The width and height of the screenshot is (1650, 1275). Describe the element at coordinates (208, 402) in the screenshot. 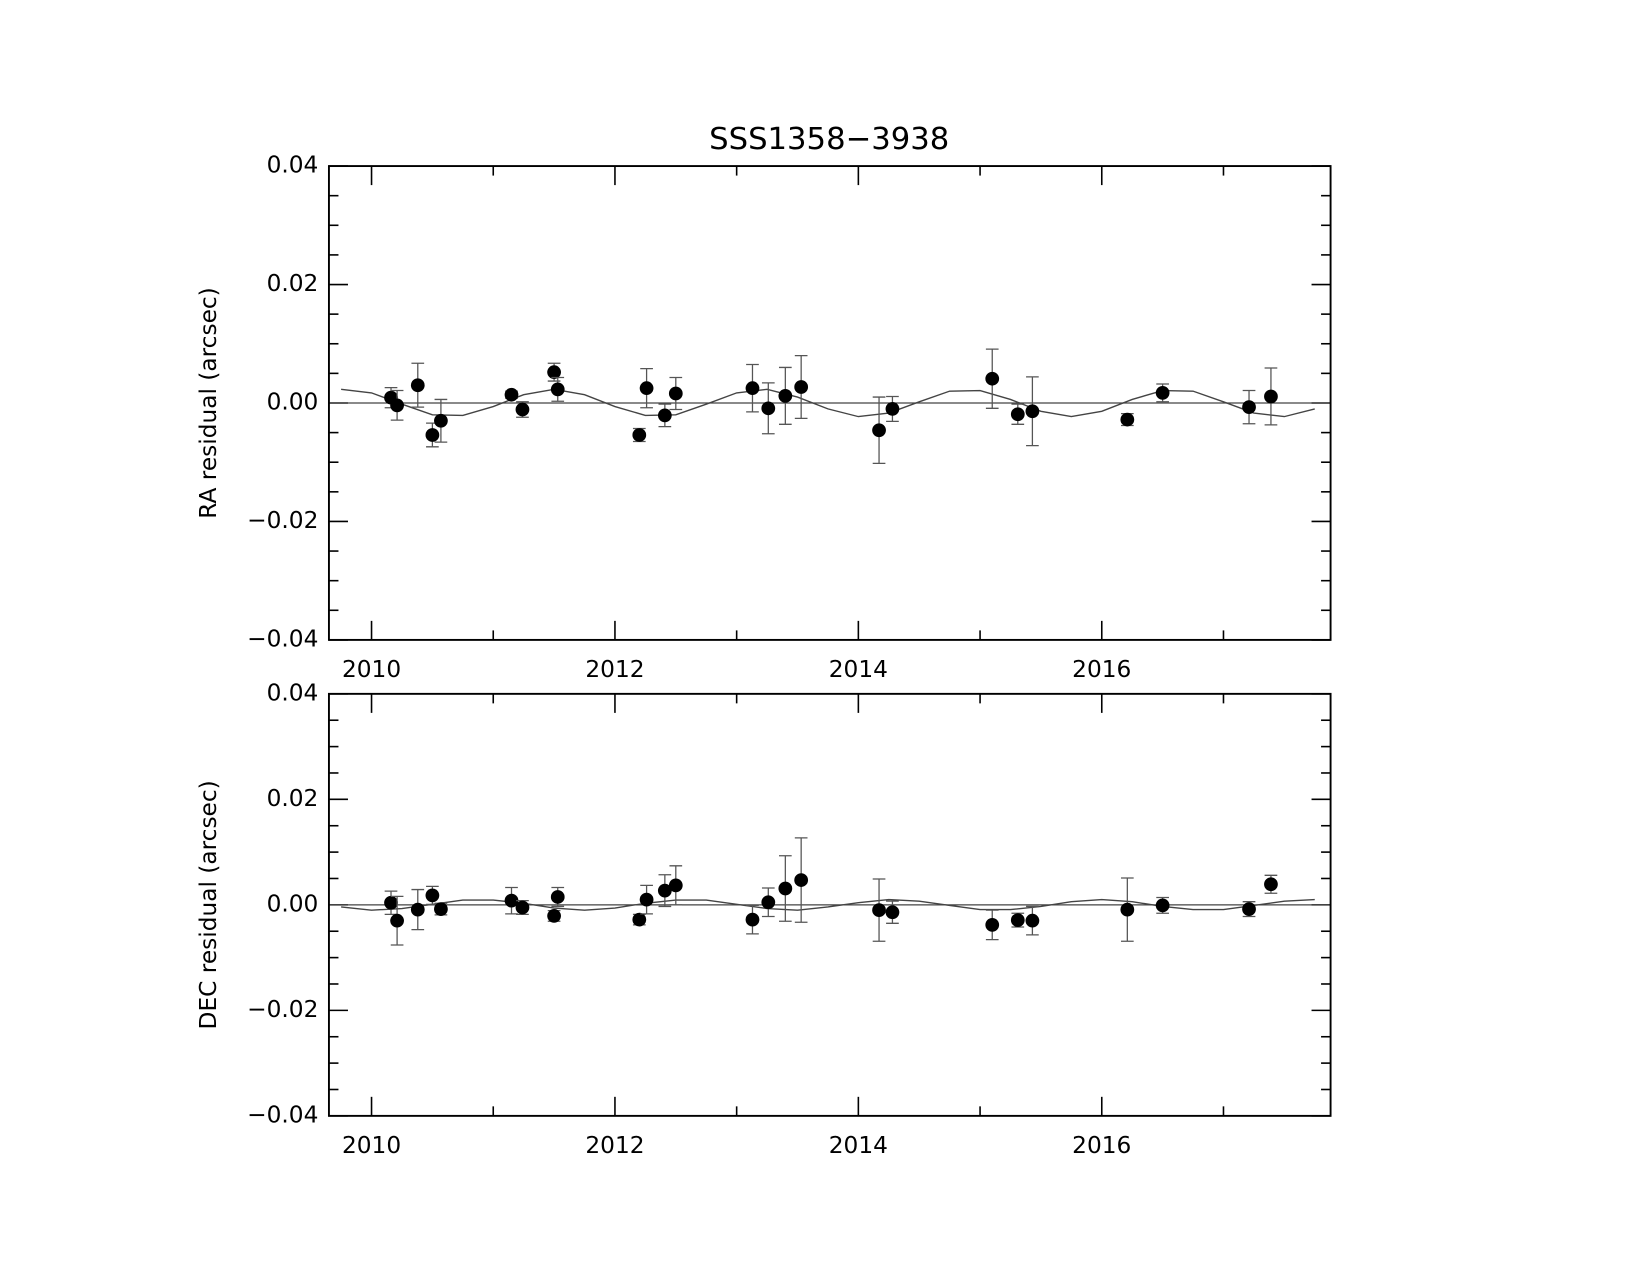

I see `y-axis-label: RA residual (arcsec)` at that location.